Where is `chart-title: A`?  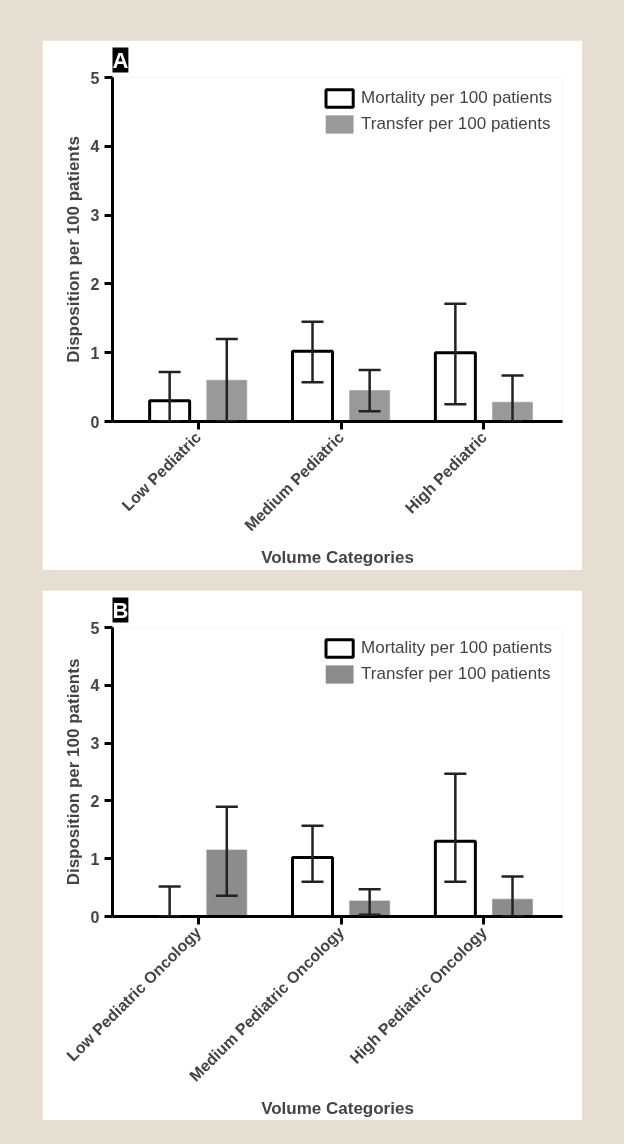 chart-title: A is located at coordinates (120, 60).